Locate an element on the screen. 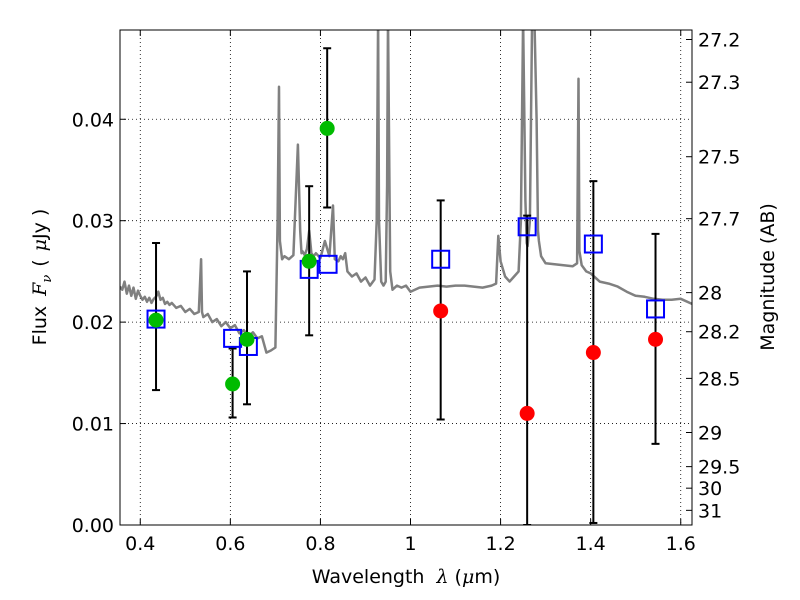 This screenshot has width=800, height=600. y2-tick-label-10: 31 is located at coordinates (710, 511).